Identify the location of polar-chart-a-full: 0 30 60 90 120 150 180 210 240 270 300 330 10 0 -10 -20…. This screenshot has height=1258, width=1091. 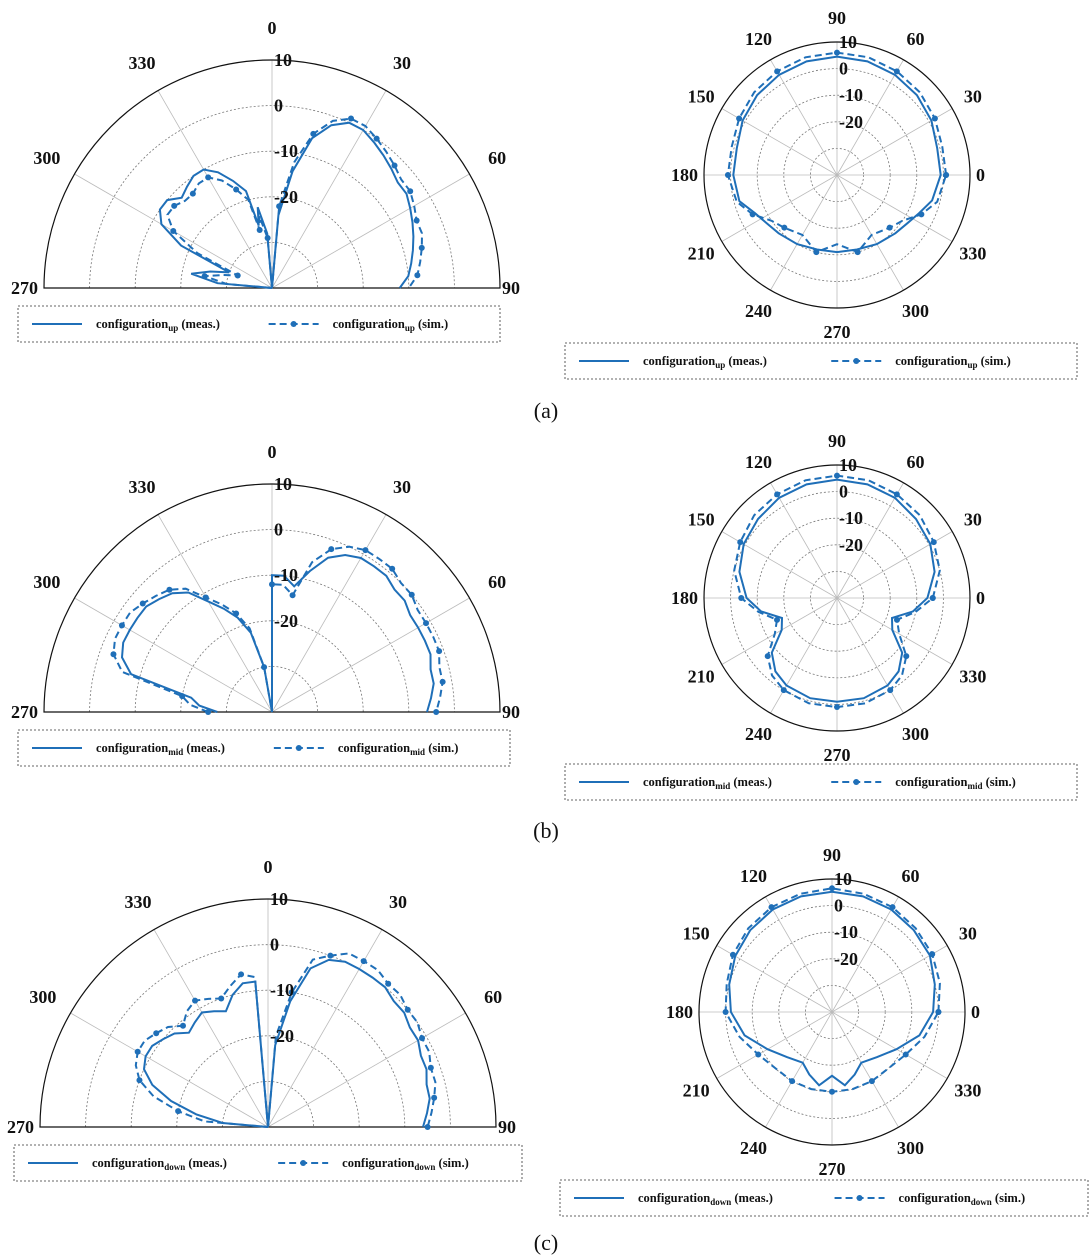
(821, 194).